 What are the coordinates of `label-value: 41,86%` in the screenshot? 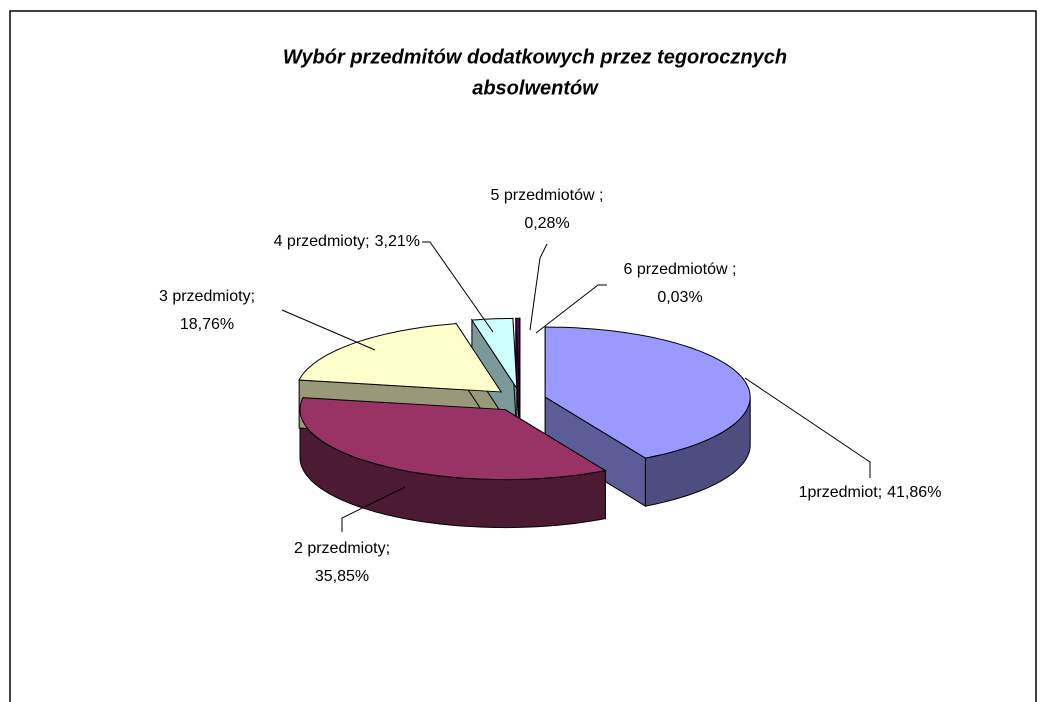 It's located at (914, 492).